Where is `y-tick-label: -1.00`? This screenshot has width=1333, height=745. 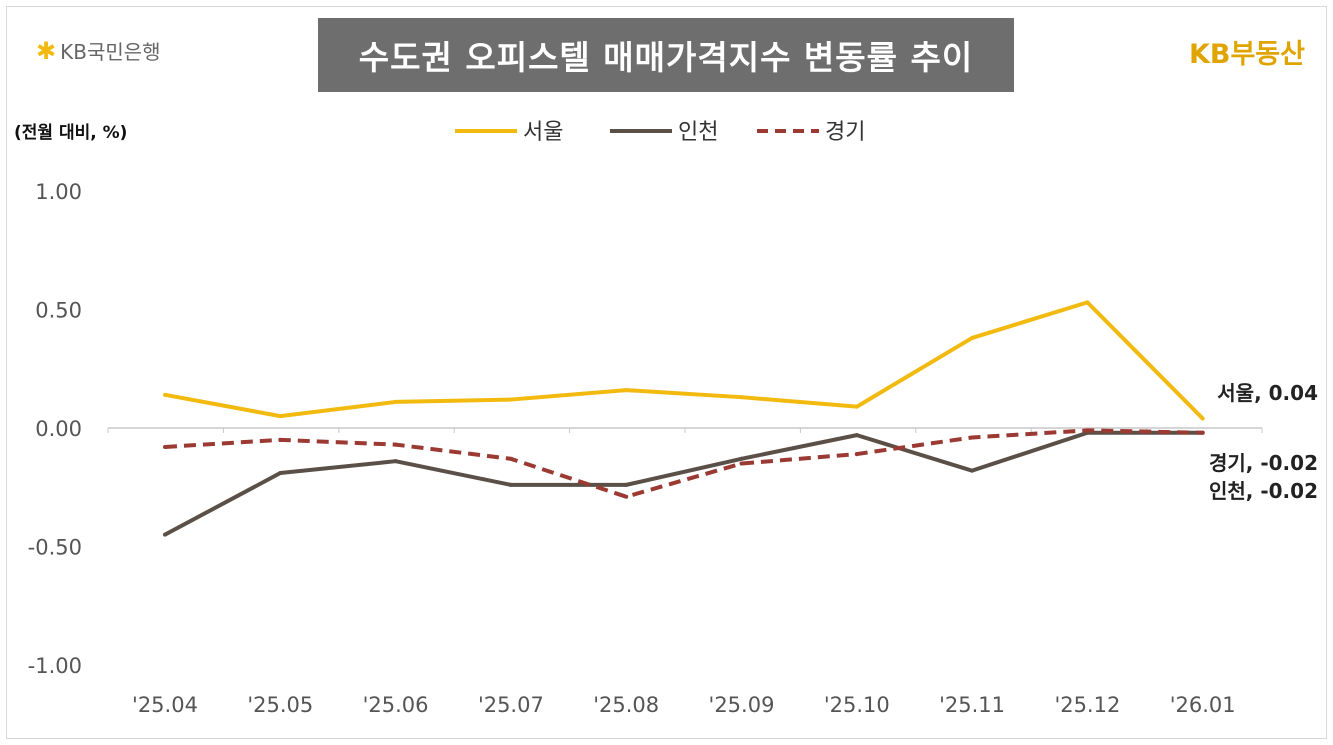
y-tick-label: -1.00 is located at coordinates (55, 666).